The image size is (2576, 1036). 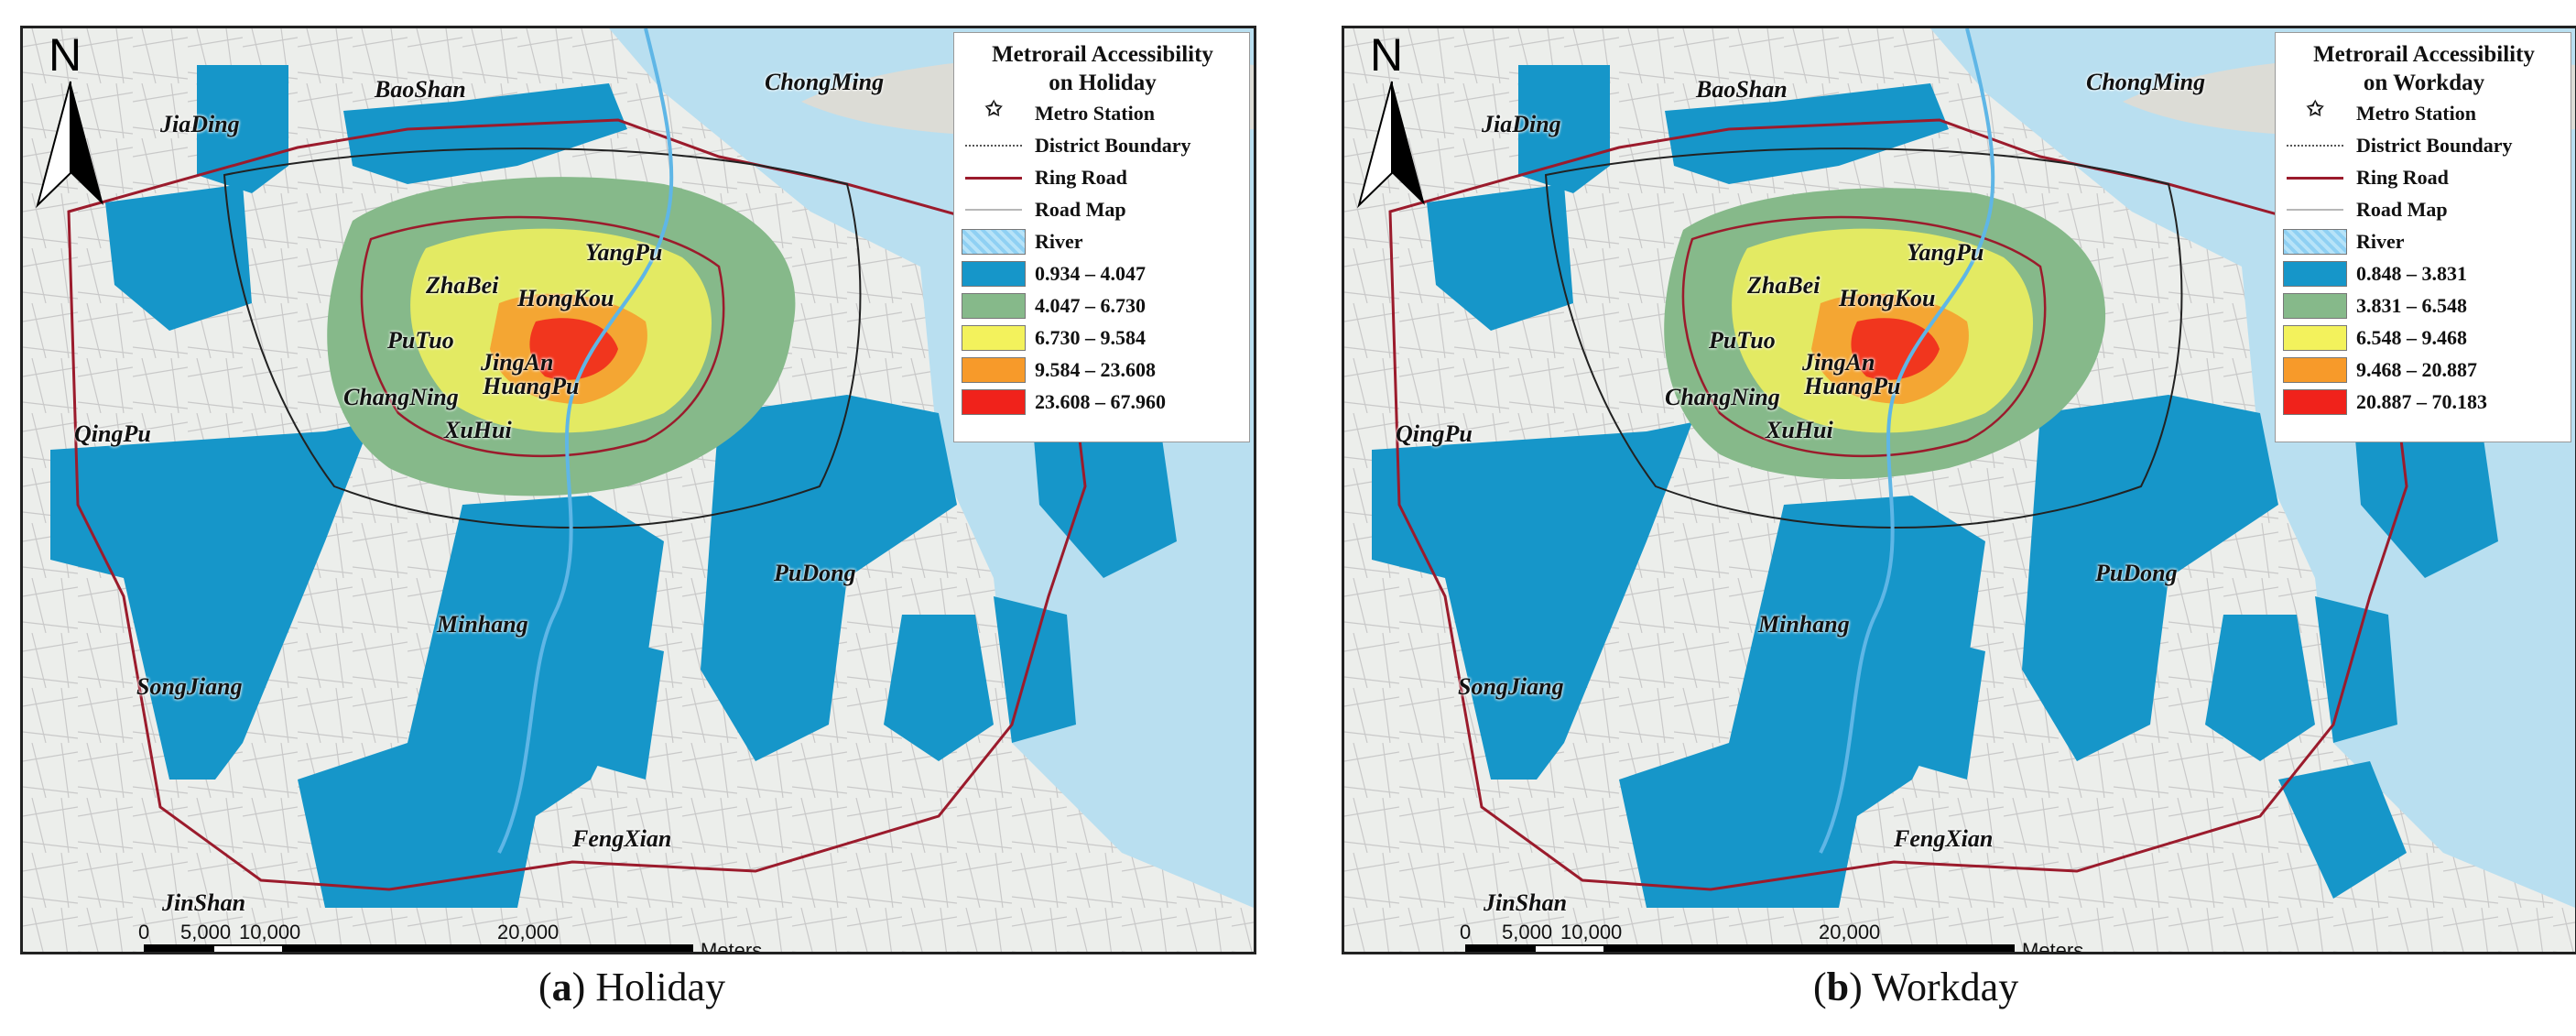 I want to click on legend-item-metro-station: Metro Station, so click(x=1103, y=113).